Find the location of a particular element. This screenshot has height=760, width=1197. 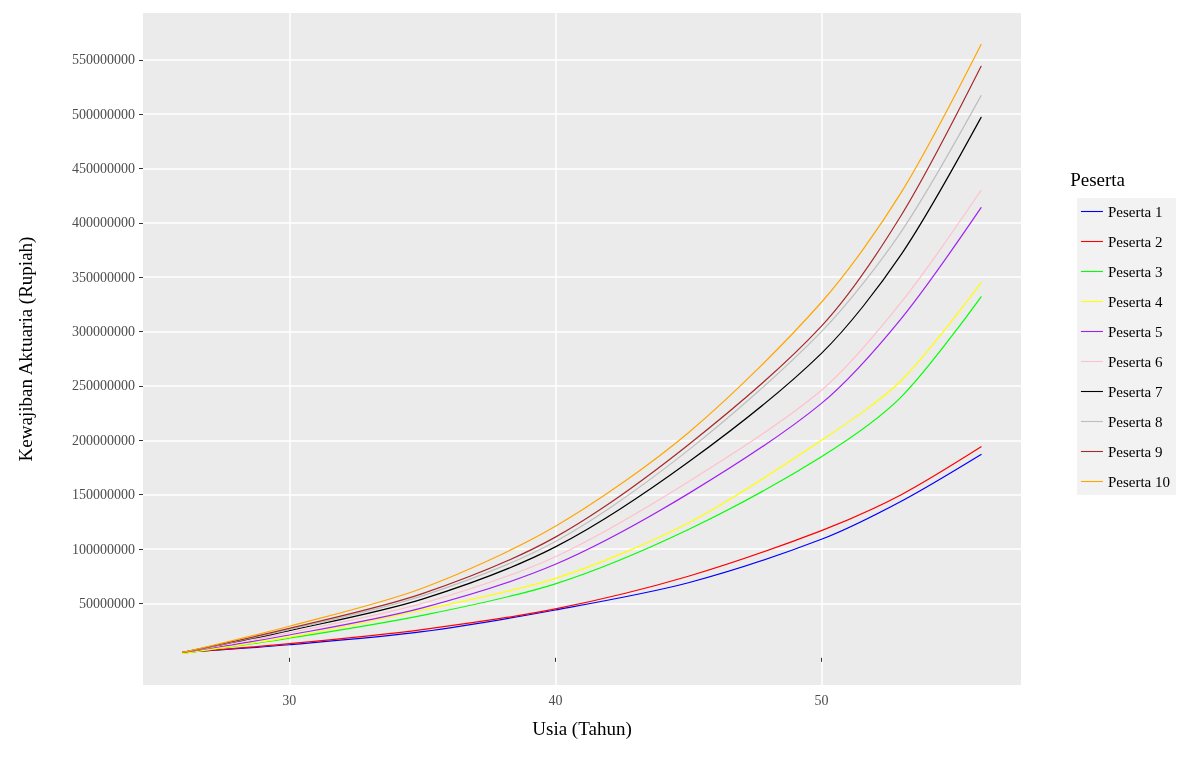

y-tick-label: 50000000 is located at coordinates (107, 603).